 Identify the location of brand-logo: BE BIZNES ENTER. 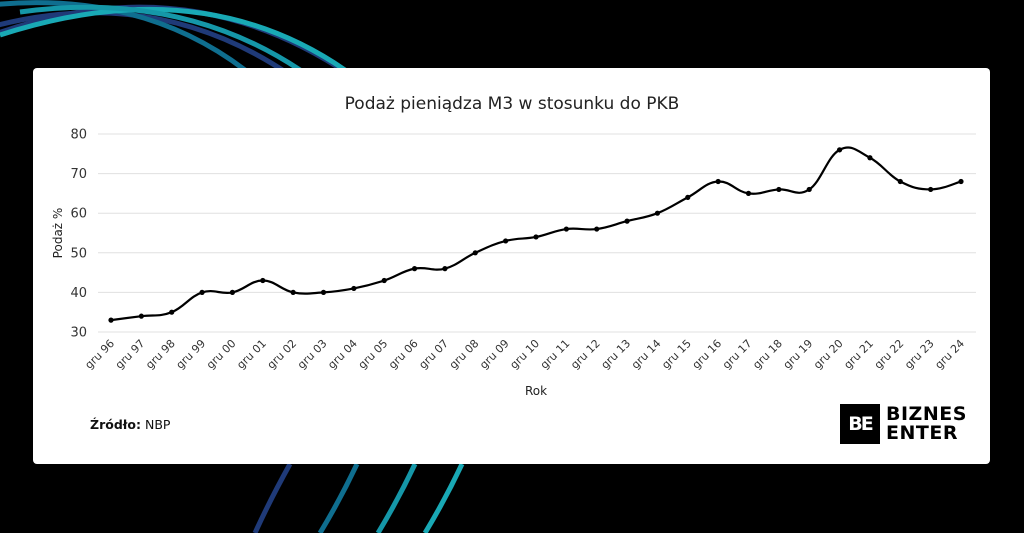
(903, 424).